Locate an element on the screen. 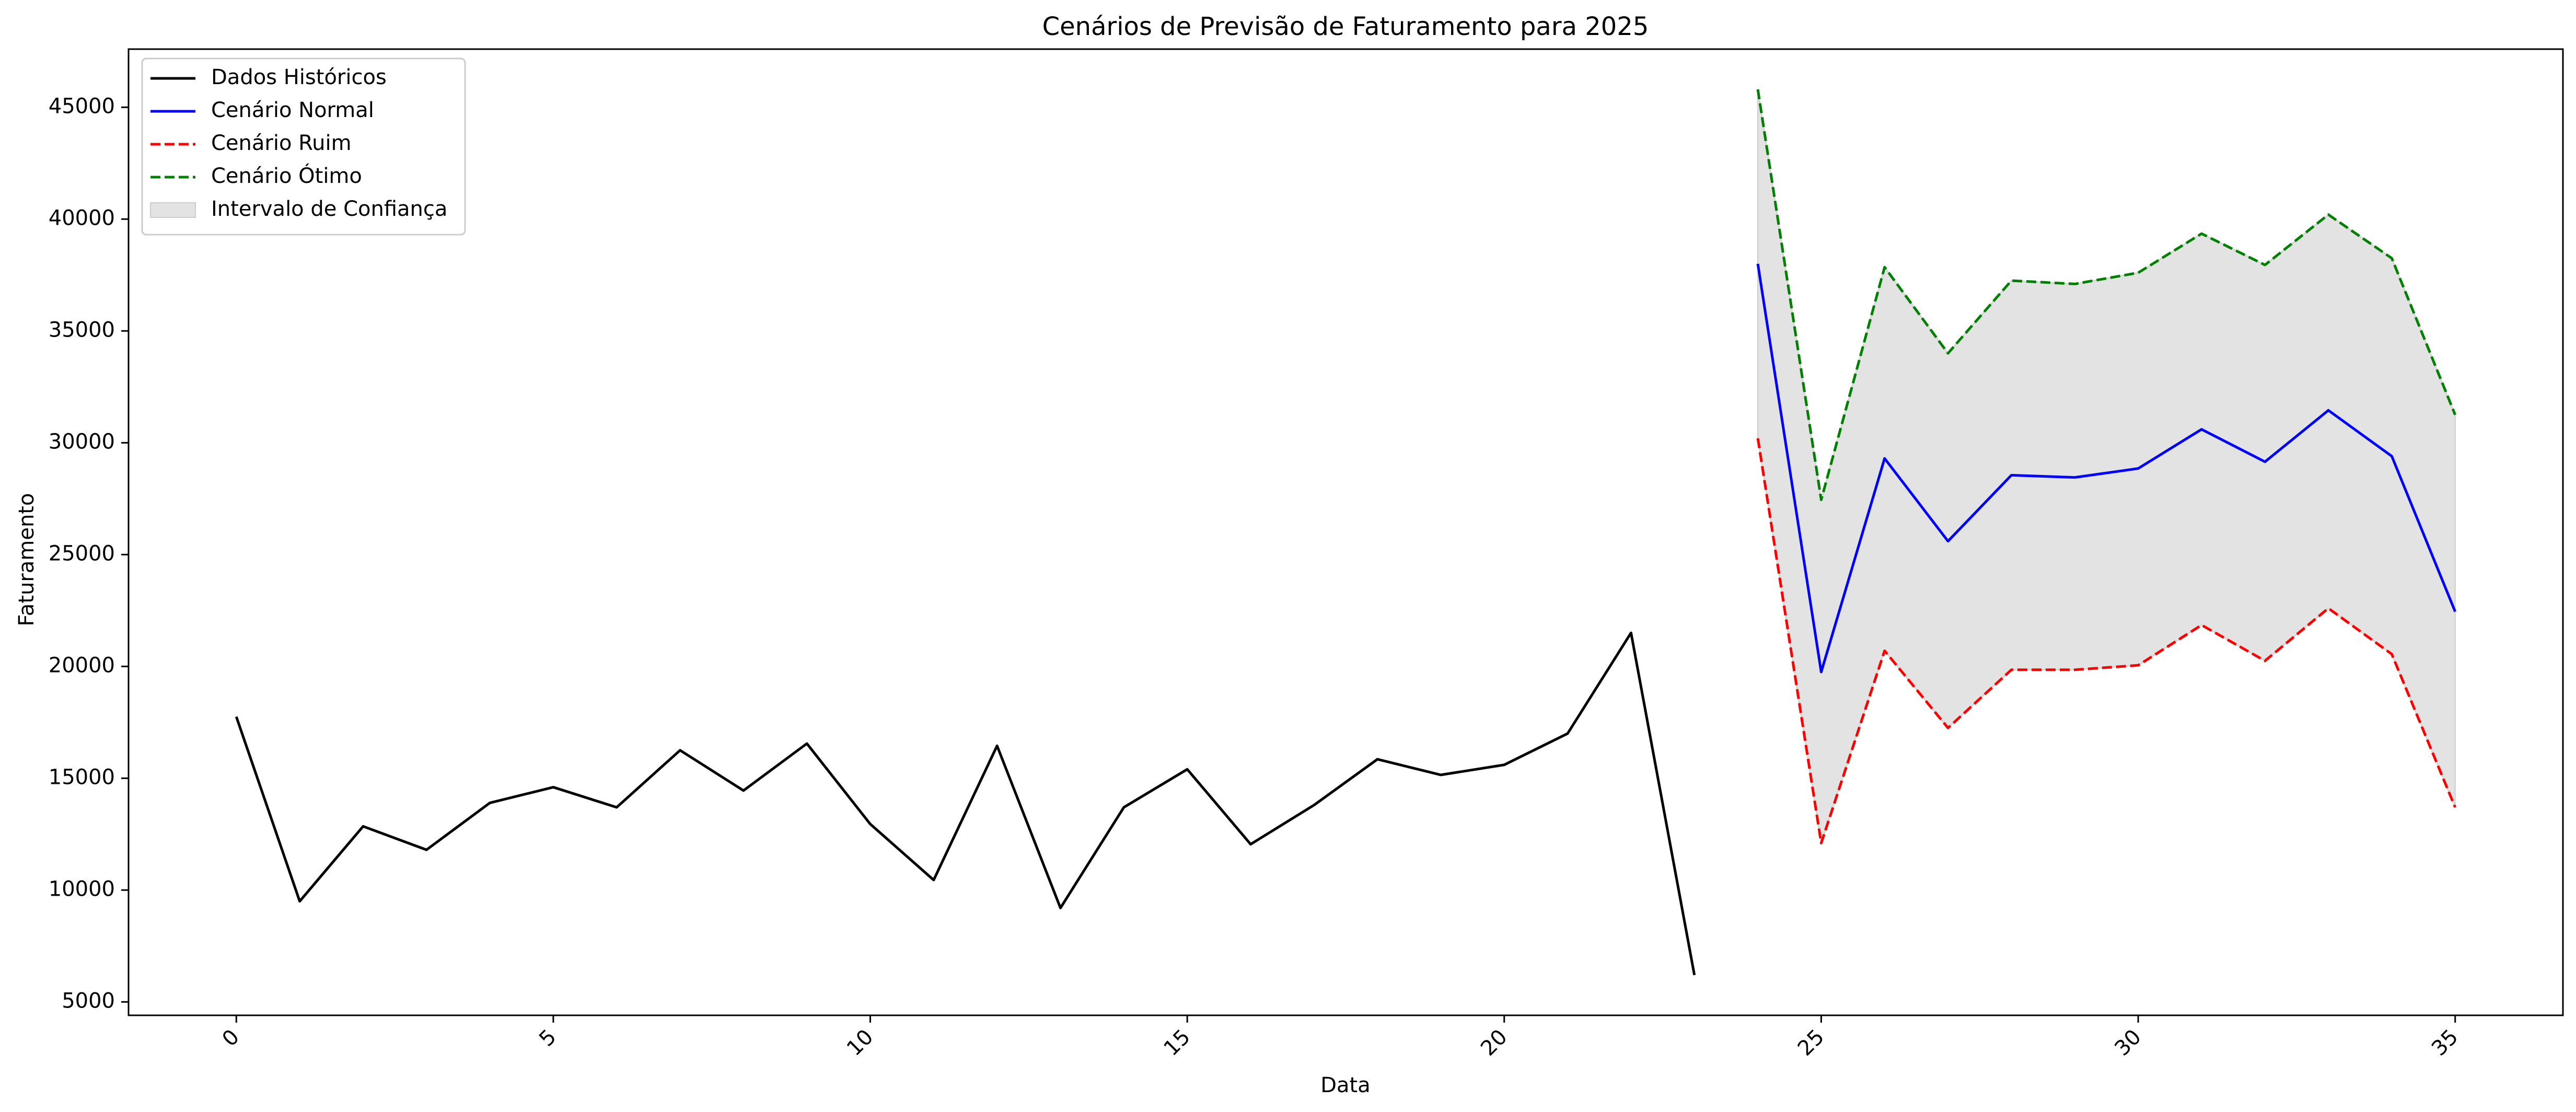  legend-box is located at coordinates (303, 147).